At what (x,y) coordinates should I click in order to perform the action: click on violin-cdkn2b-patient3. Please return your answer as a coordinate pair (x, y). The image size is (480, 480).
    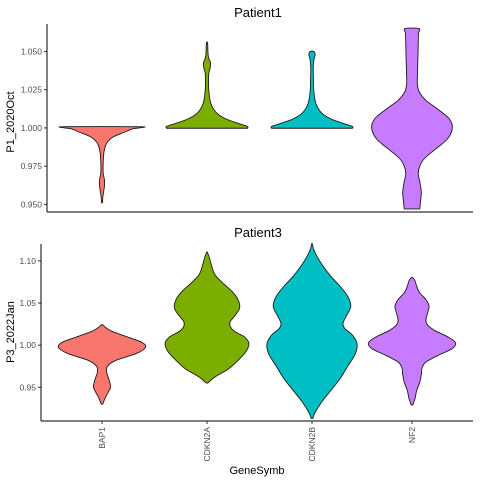
    Looking at the image, I should click on (312, 330).